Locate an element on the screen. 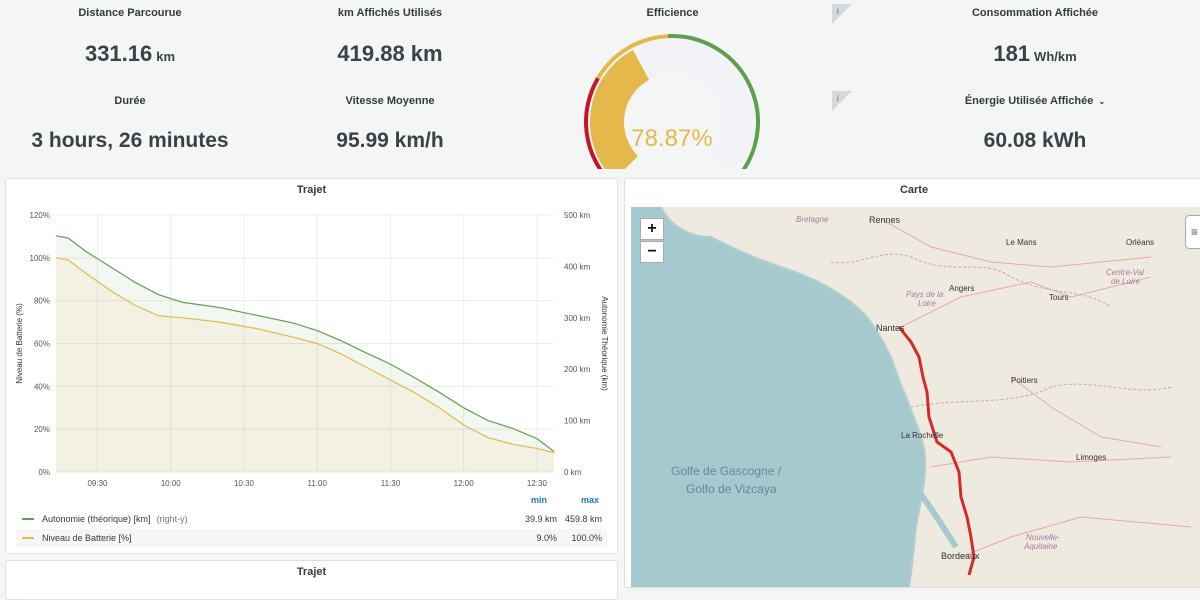  legend-min-header: min is located at coordinates (538, 500).